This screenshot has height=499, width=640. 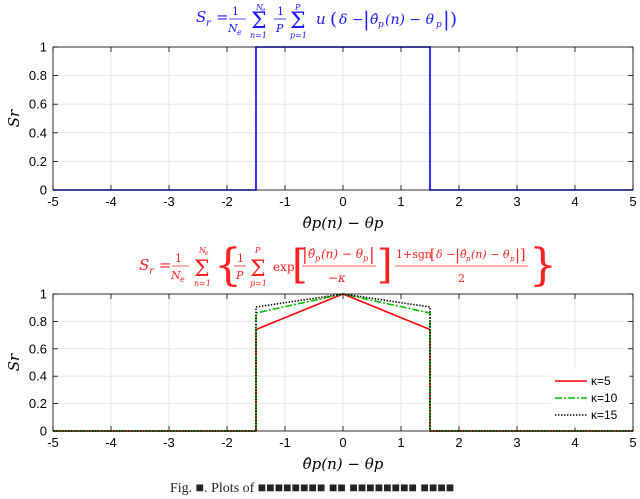 What do you see at coordinates (38, 403) in the screenshot?
I see `bottom-y-tick-label: 0.2` at bounding box center [38, 403].